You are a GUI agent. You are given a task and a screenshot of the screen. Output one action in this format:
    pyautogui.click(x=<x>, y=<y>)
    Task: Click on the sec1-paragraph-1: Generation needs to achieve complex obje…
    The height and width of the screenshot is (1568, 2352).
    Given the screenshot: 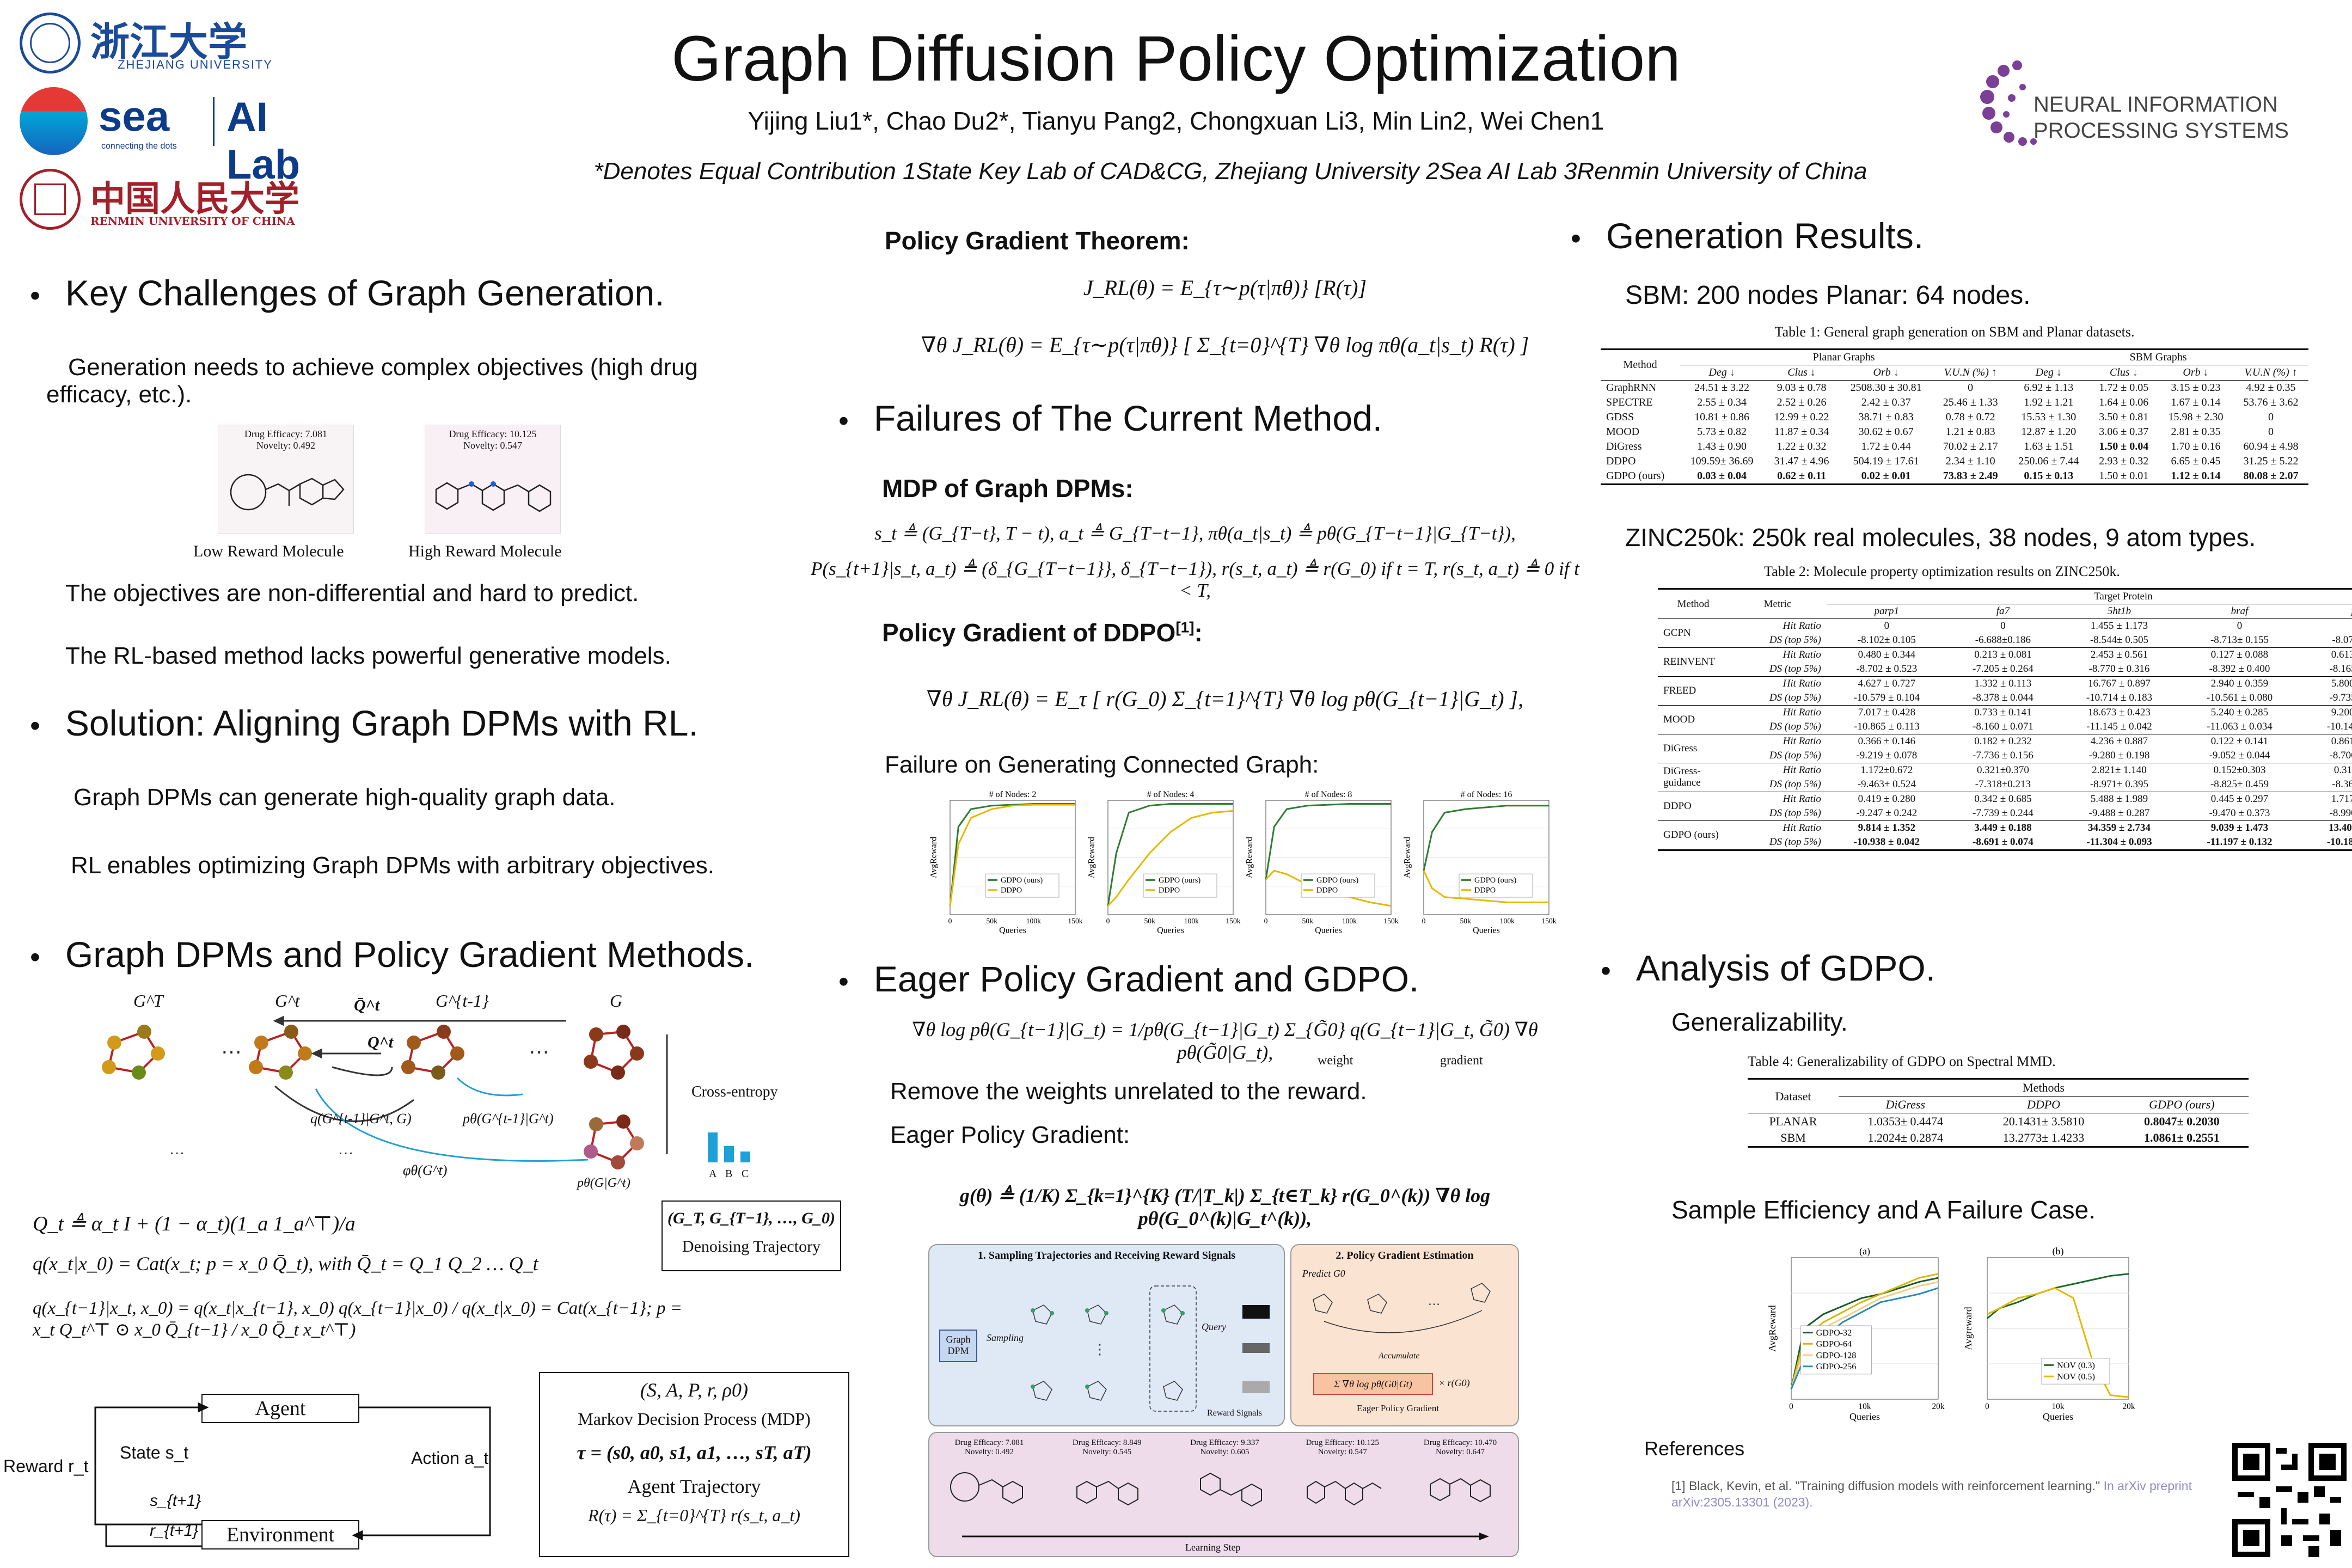 What is the action you would take?
    pyautogui.click(x=372, y=381)
    